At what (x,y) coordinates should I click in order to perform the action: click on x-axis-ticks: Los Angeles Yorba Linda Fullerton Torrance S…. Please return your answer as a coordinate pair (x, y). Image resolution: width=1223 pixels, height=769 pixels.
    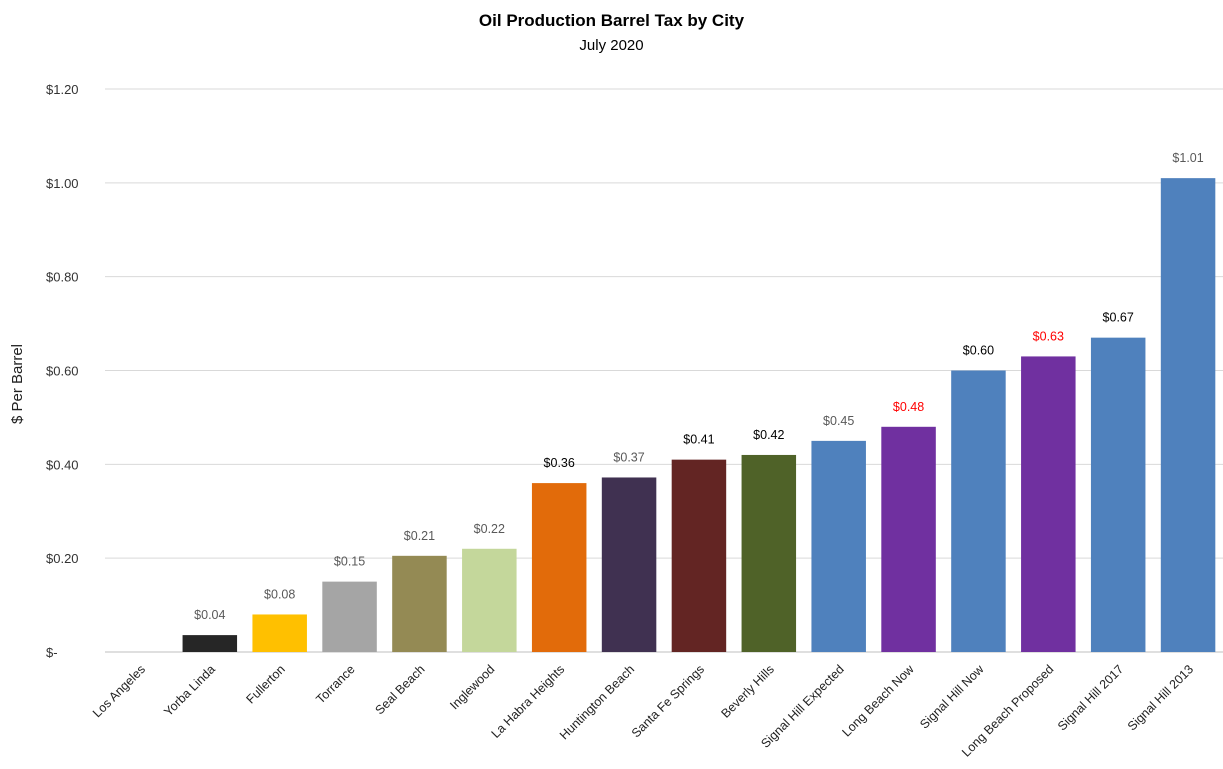
    Looking at the image, I should click on (643, 711).